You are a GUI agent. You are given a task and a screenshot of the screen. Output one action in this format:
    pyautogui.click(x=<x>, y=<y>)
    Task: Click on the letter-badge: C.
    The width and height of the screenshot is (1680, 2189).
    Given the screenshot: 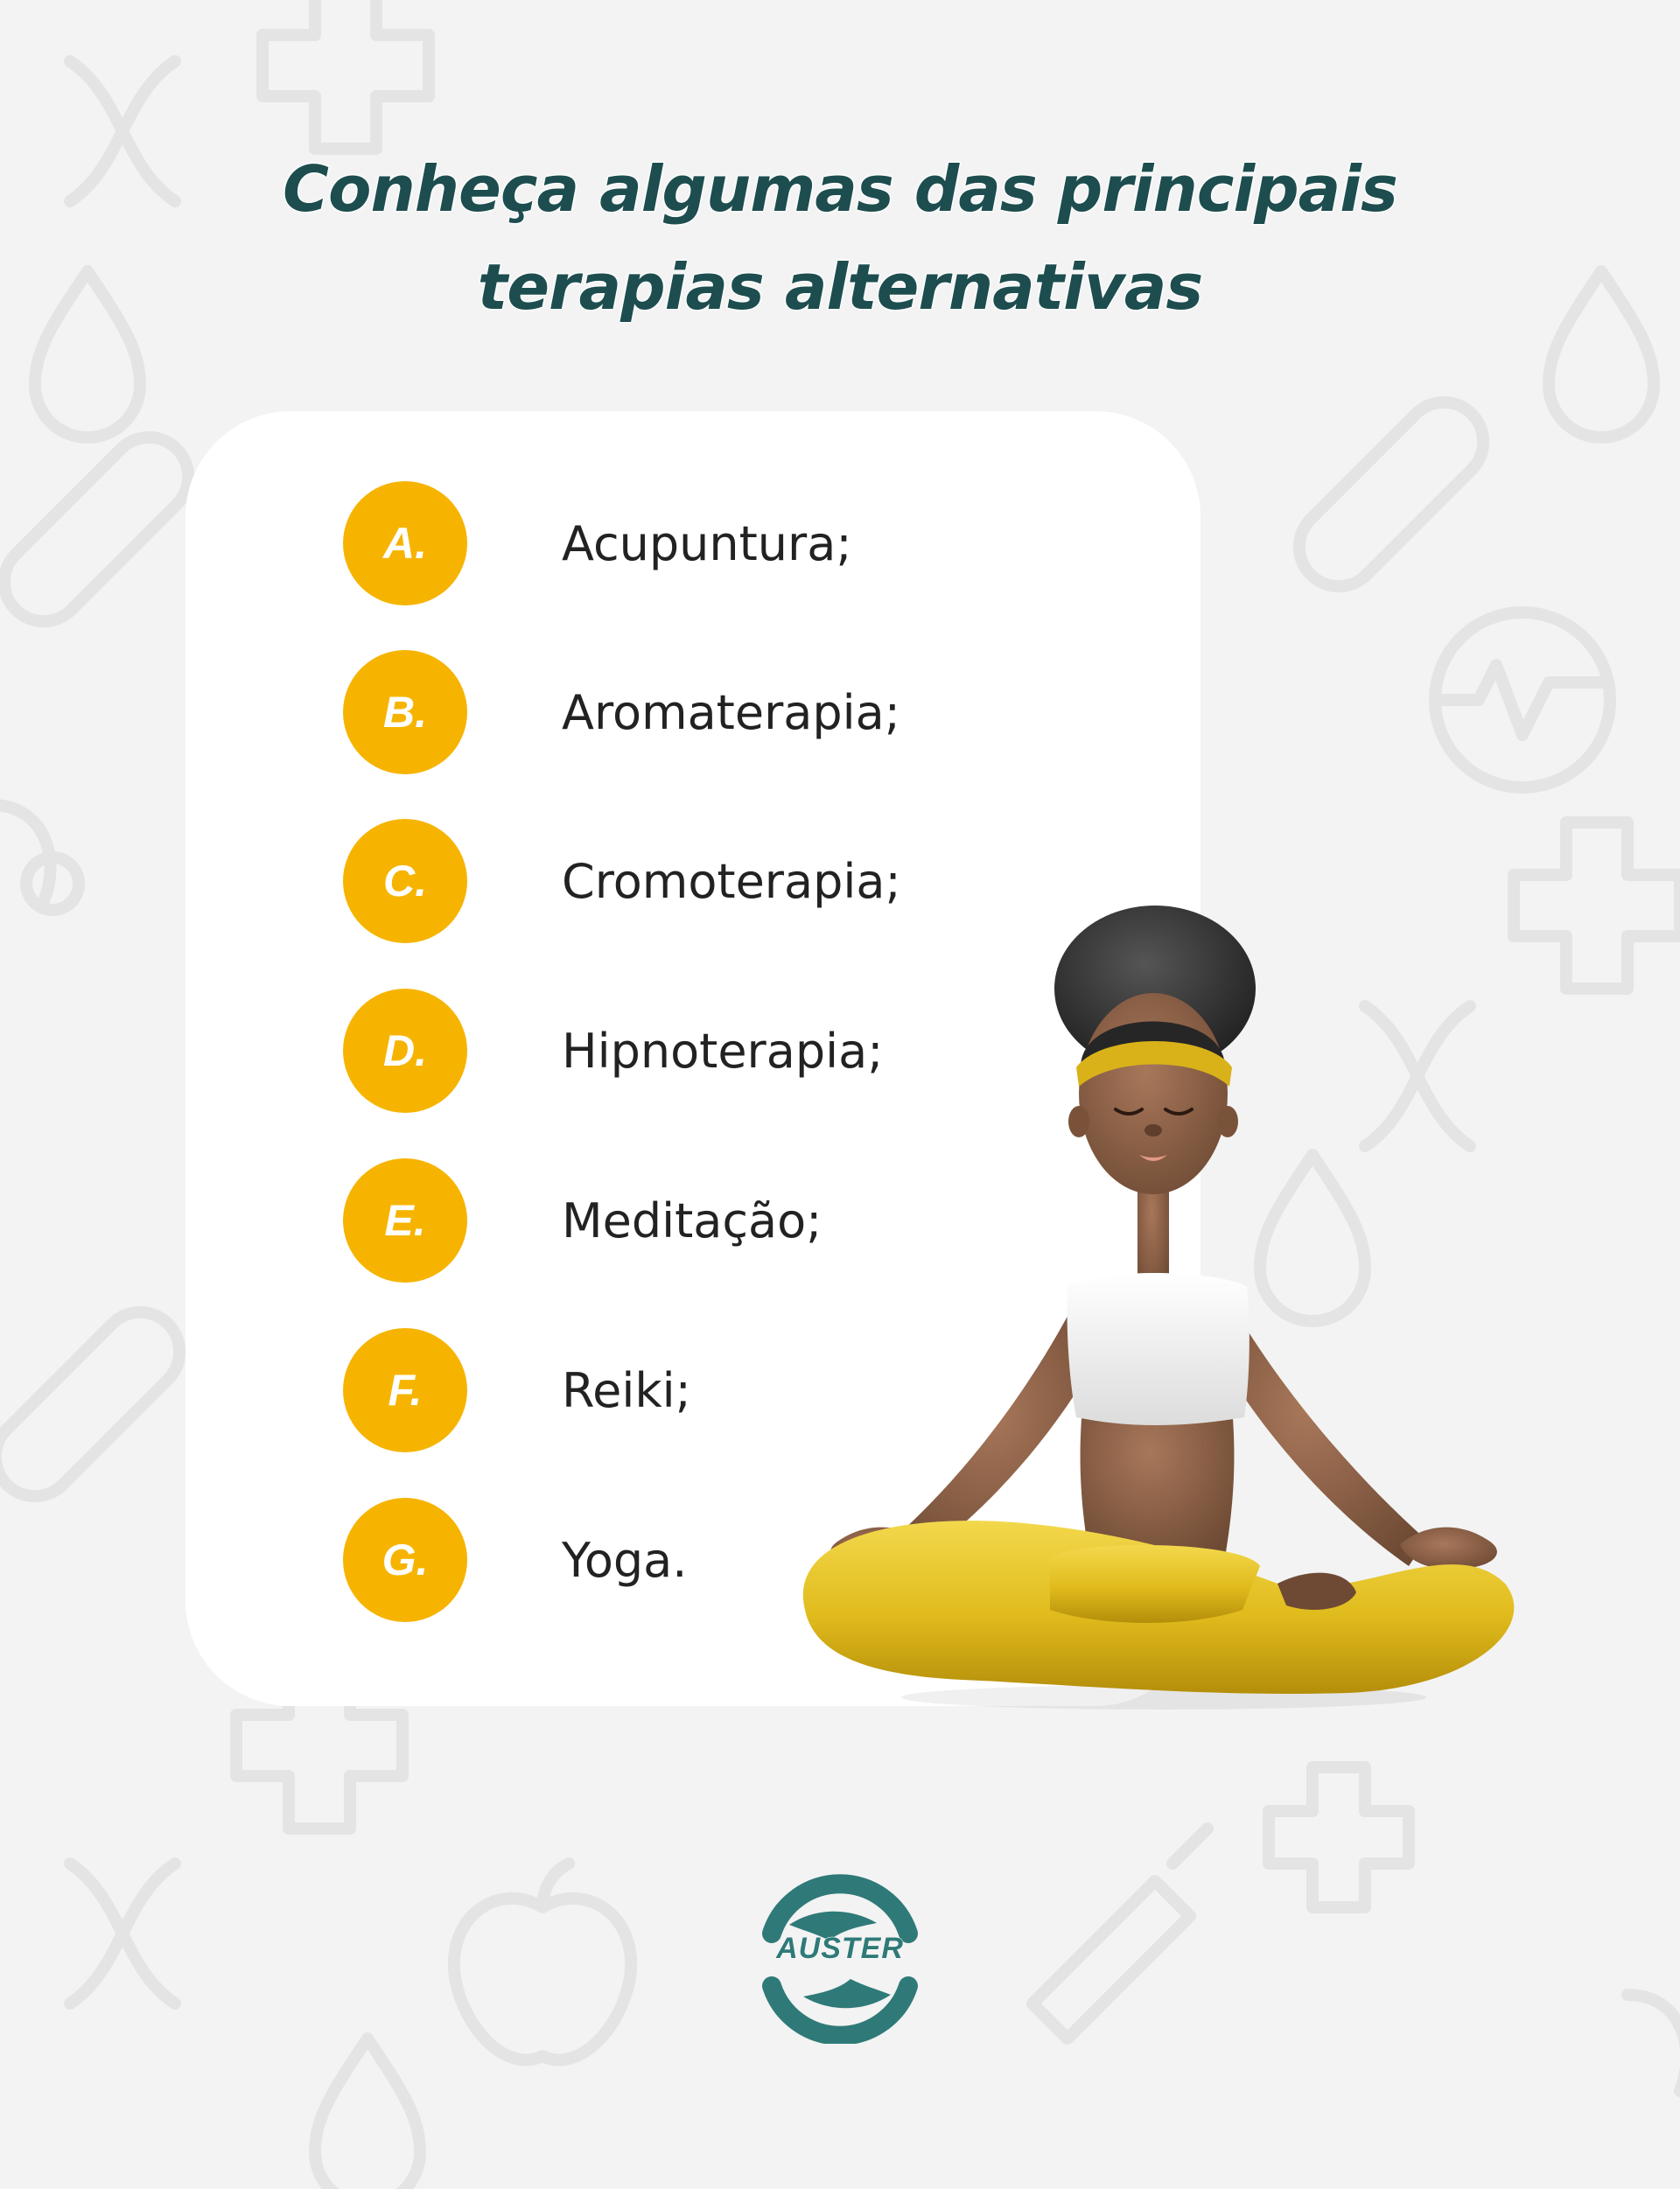 What is the action you would take?
    pyautogui.click(x=405, y=881)
    